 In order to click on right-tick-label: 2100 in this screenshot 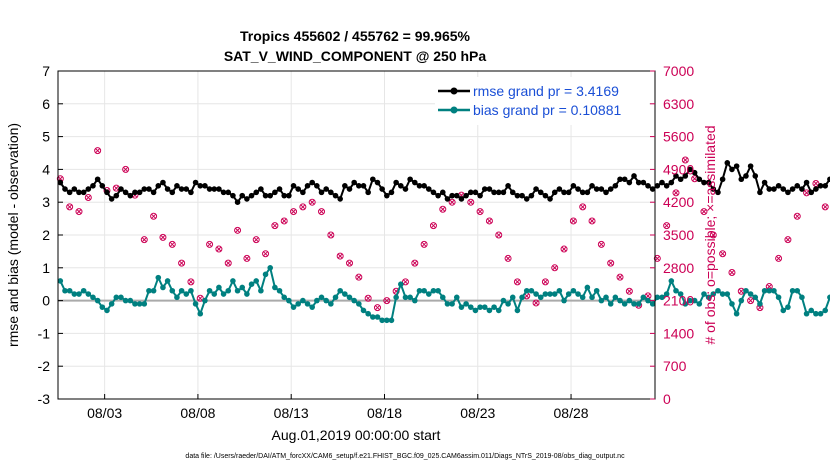, I will do `click(678, 301)`.